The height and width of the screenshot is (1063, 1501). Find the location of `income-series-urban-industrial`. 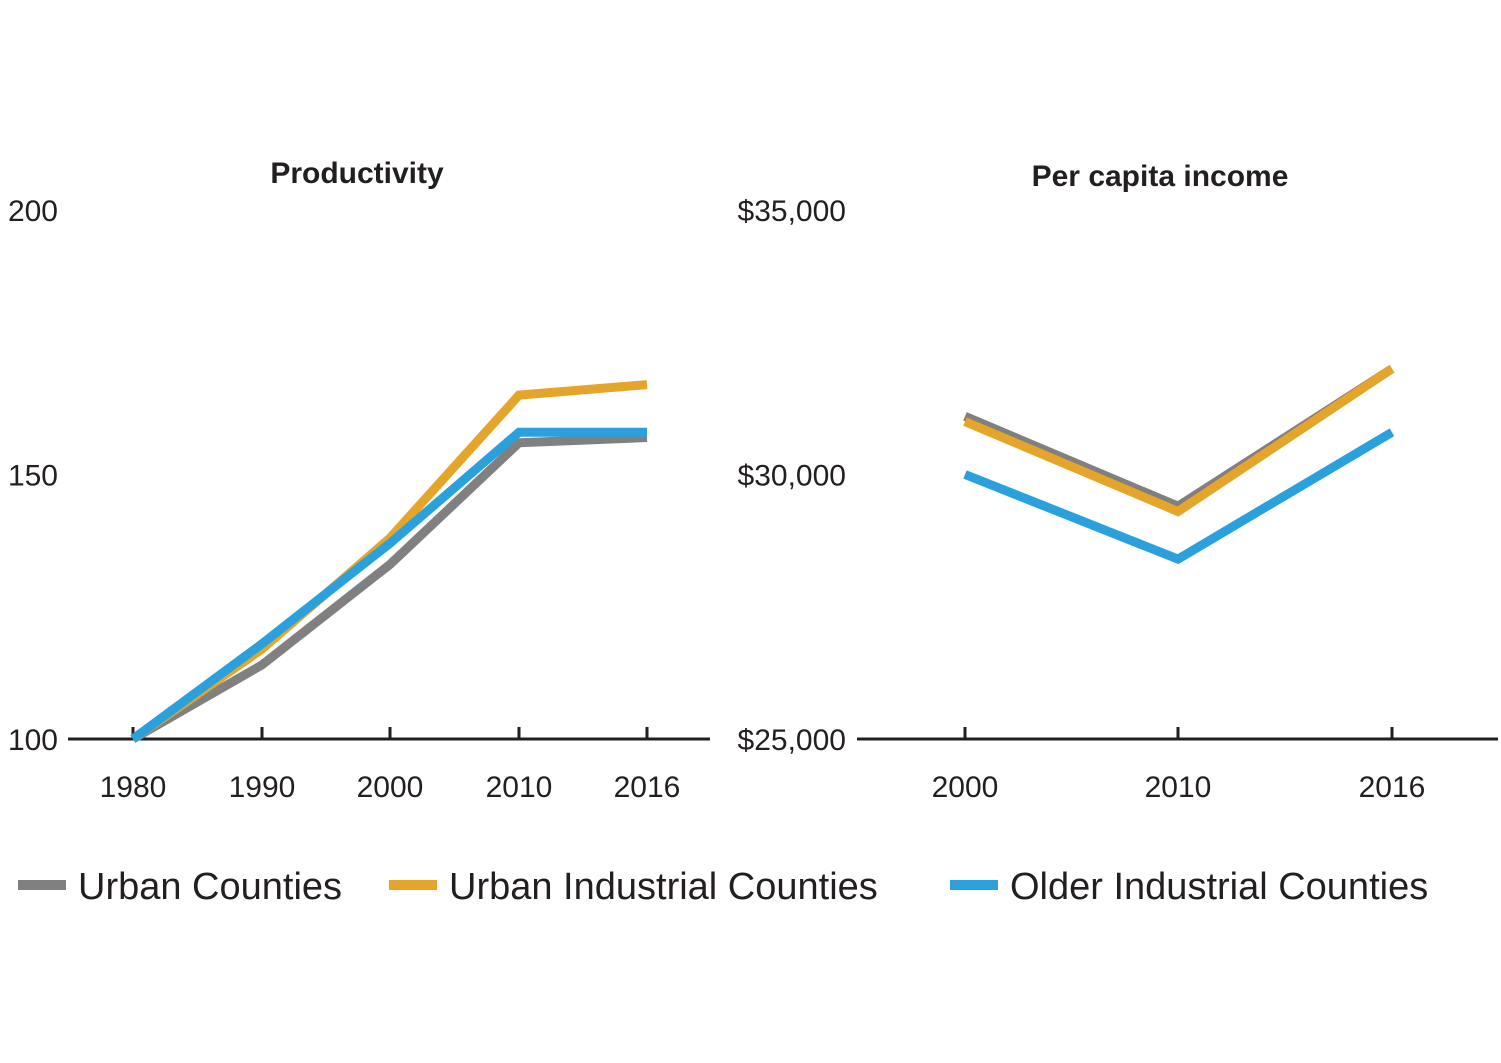

income-series-urban-industrial is located at coordinates (1179, 440).